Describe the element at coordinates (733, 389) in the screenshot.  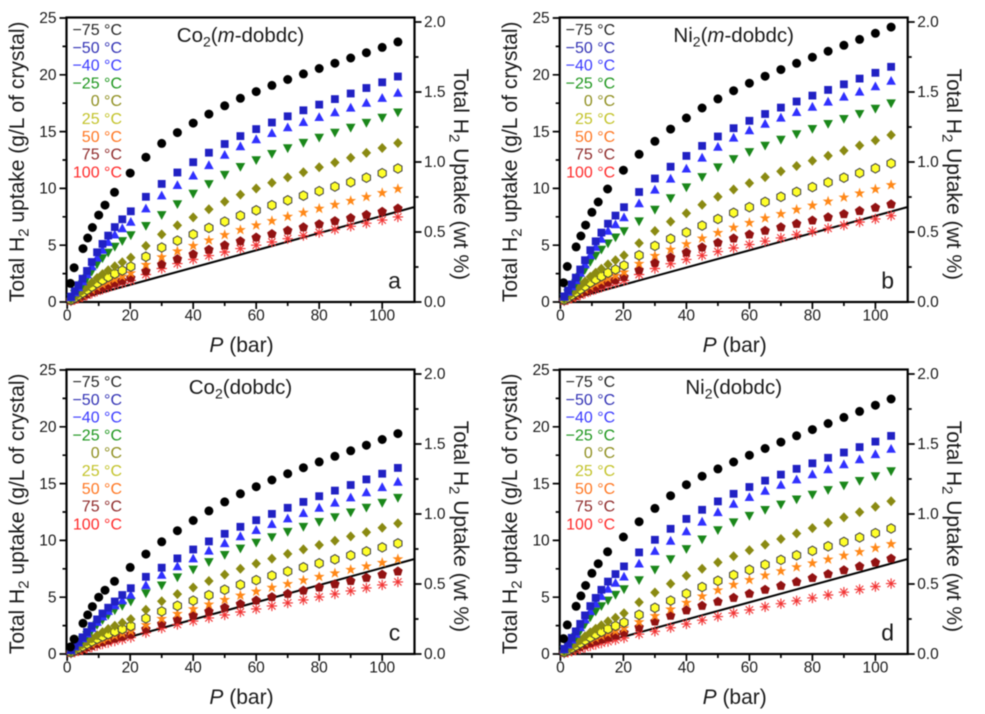
I see `svg-text: Ni2(dobdc)` at that location.